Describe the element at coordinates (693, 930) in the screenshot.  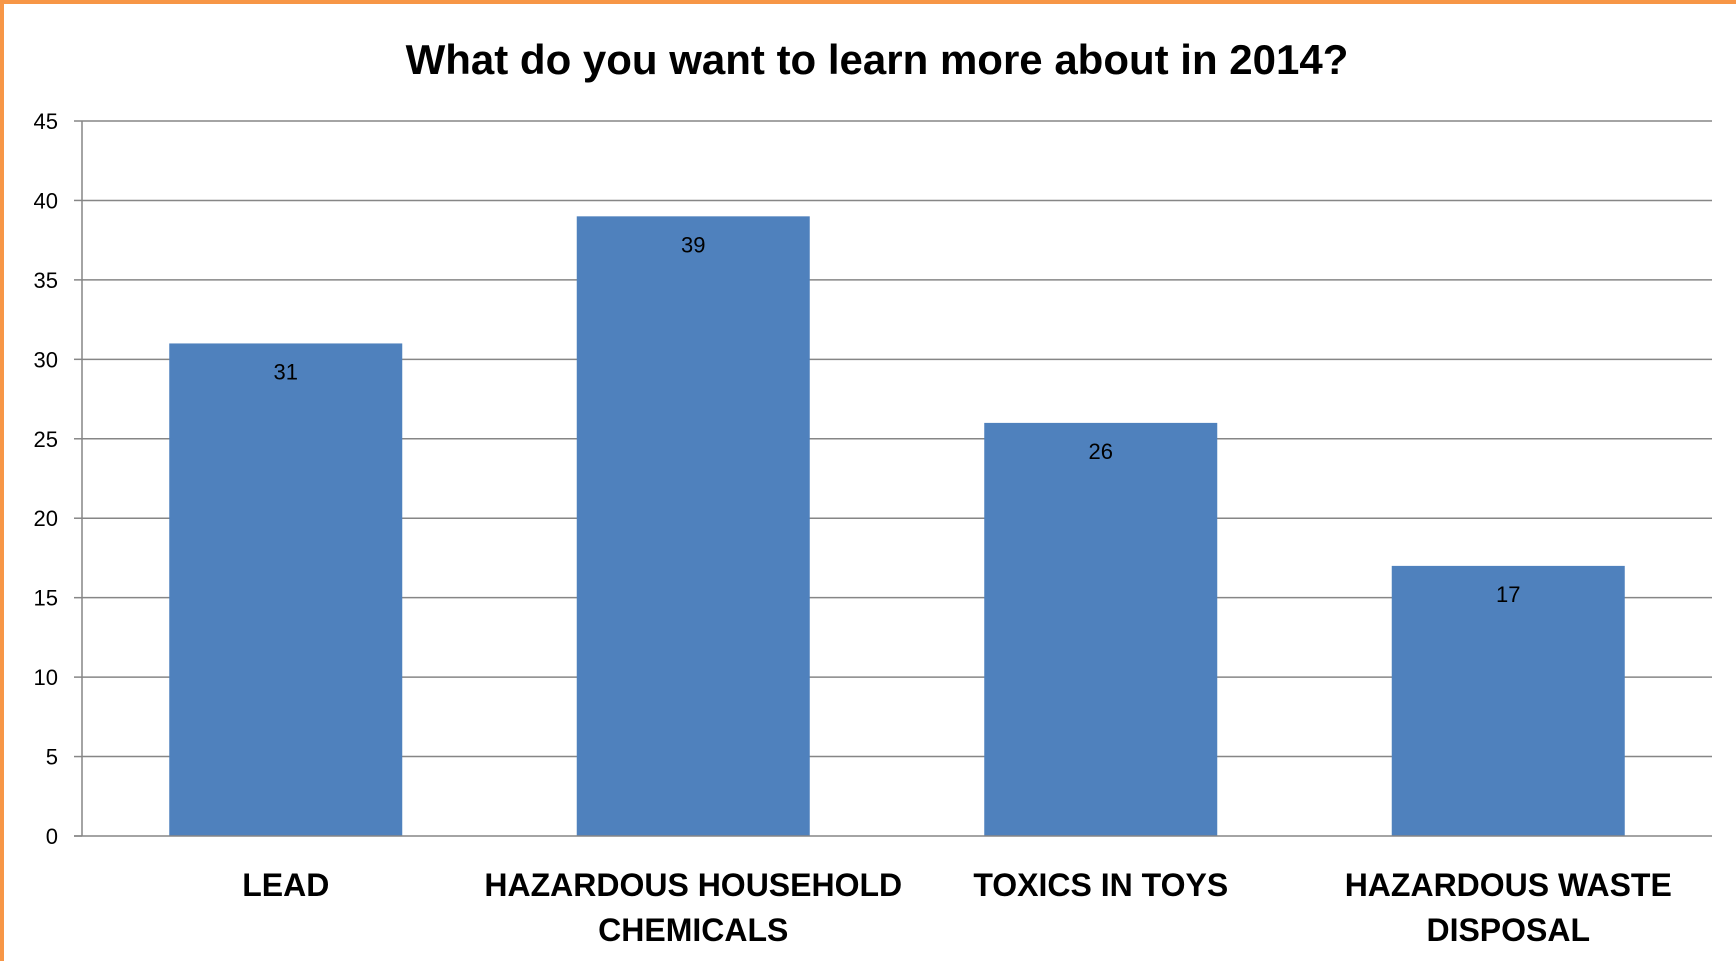
I see `x-category-label: CHEMICALS` at that location.